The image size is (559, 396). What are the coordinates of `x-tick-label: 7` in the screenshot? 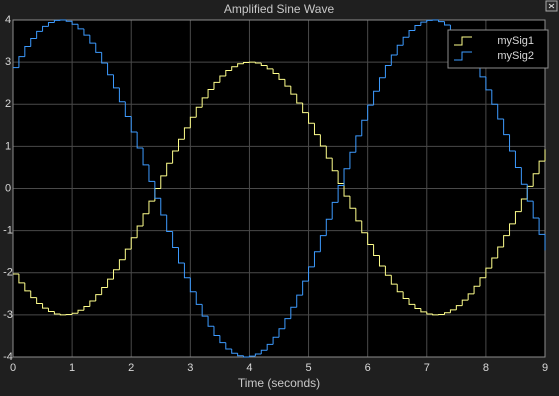 It's located at (427, 368).